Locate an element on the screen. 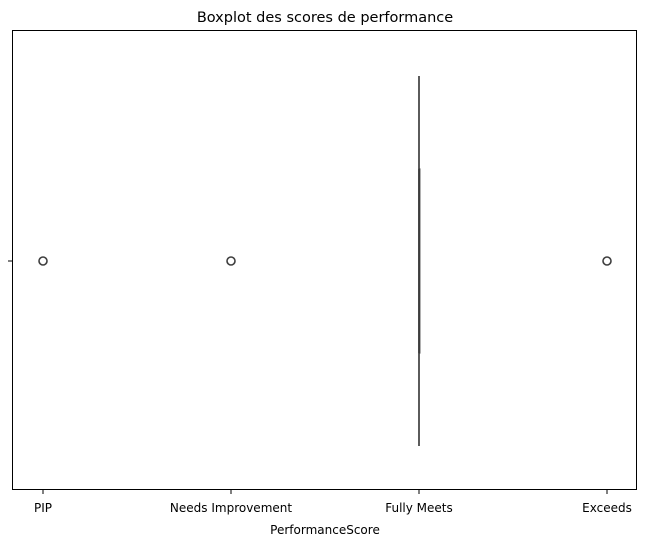 Image resolution: width=645 pixels, height=545 pixels. x-tick-label: Fully Meets is located at coordinates (419, 508).